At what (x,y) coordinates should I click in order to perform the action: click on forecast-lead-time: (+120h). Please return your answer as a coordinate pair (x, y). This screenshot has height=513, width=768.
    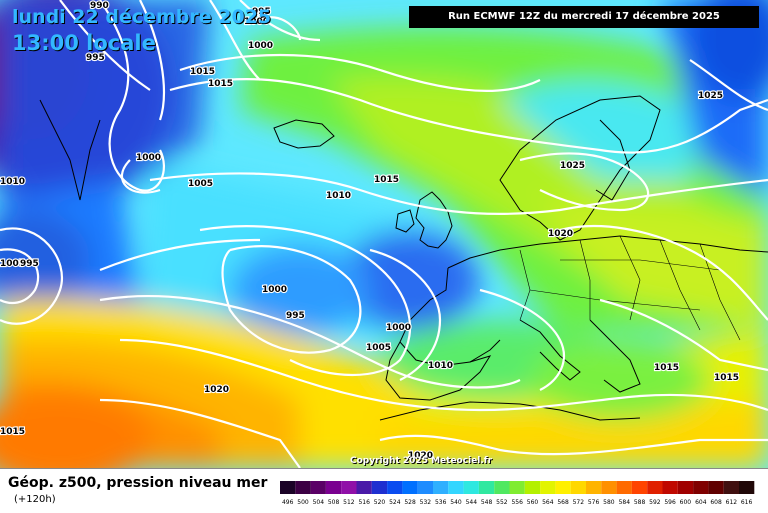
    Looking at the image, I should click on (35, 499).